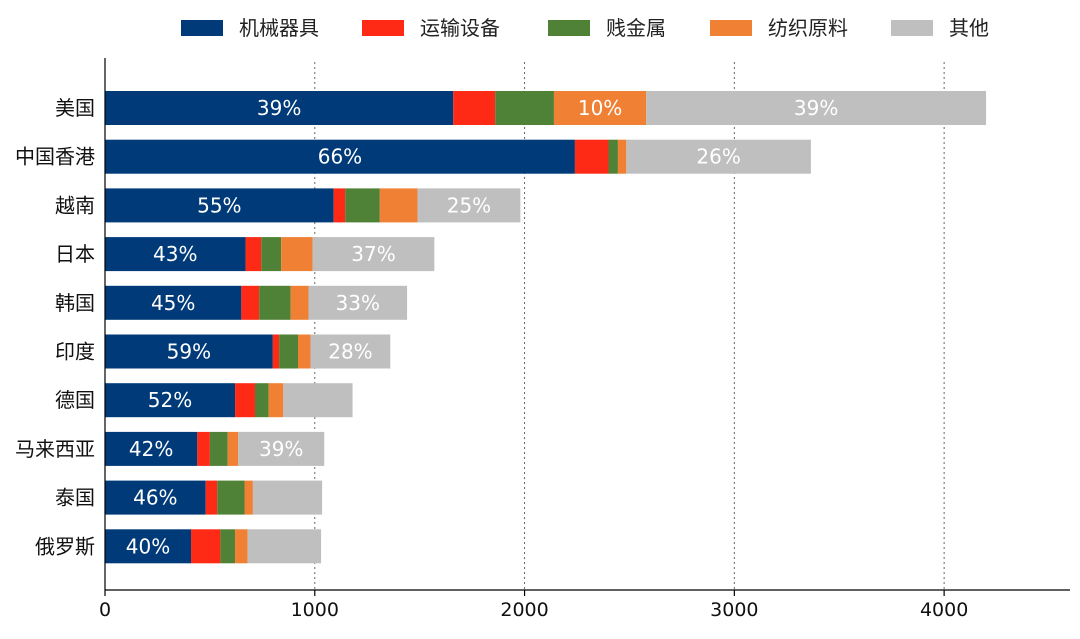 This screenshot has width=1080, height=639. What do you see at coordinates (279, 28) in the screenshot?
I see `legend-label-0: 机械器具` at bounding box center [279, 28].